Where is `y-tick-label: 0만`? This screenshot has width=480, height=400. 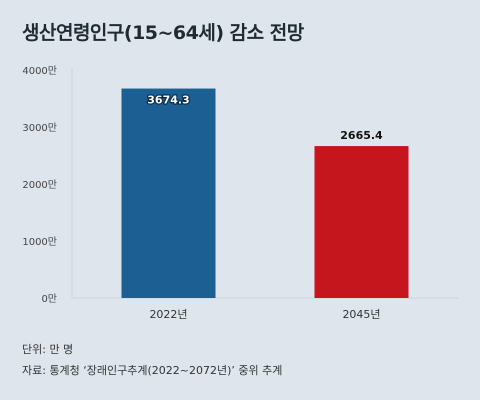
y-tick-label: 0만 is located at coordinates (49, 299).